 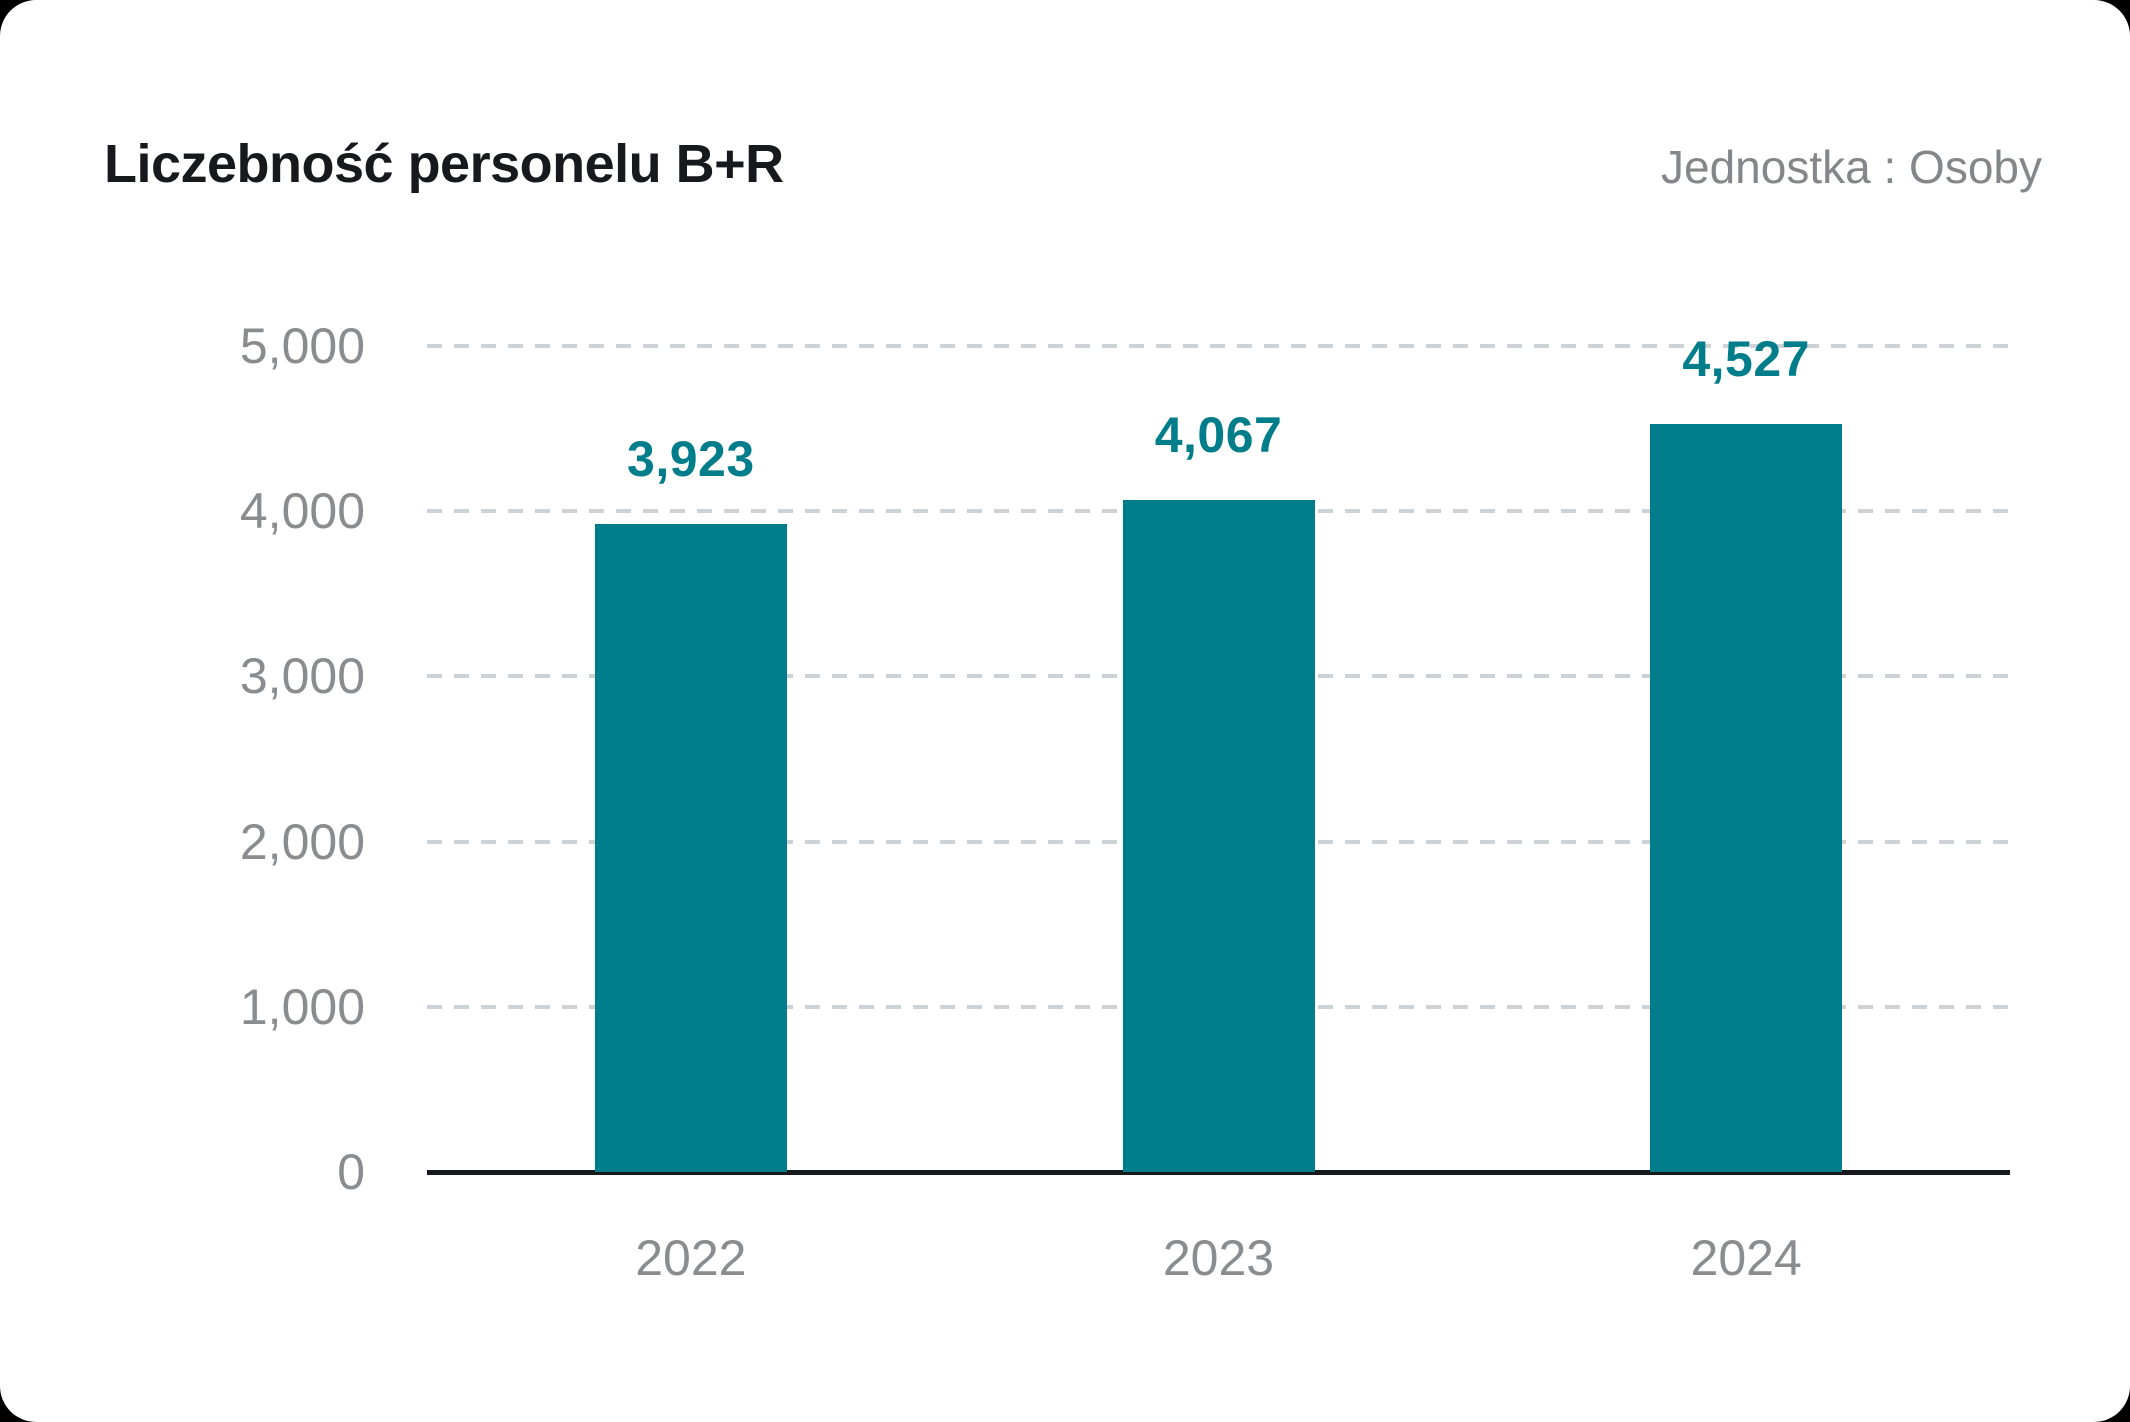 What do you see at coordinates (690, 847) in the screenshot?
I see `bar-2022` at bounding box center [690, 847].